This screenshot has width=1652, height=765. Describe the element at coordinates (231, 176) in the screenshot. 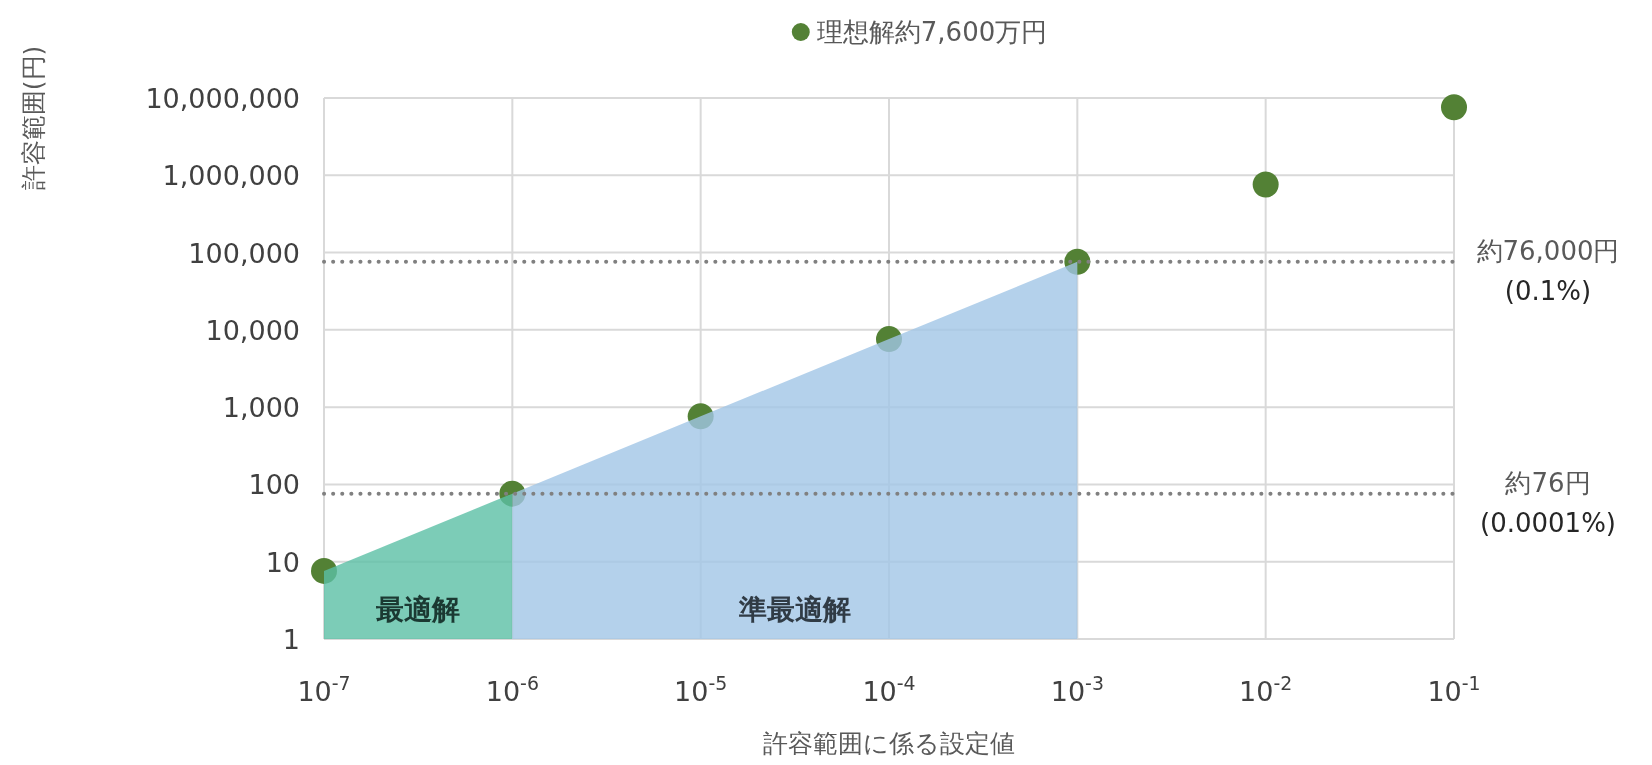

I see `y-tick-label: 1,000,000` at that location.